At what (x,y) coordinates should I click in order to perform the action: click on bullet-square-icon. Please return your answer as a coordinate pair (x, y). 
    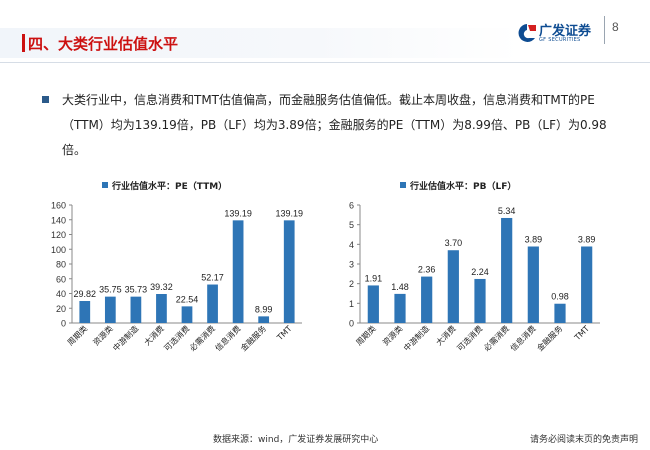
    Looking at the image, I should click on (45, 99).